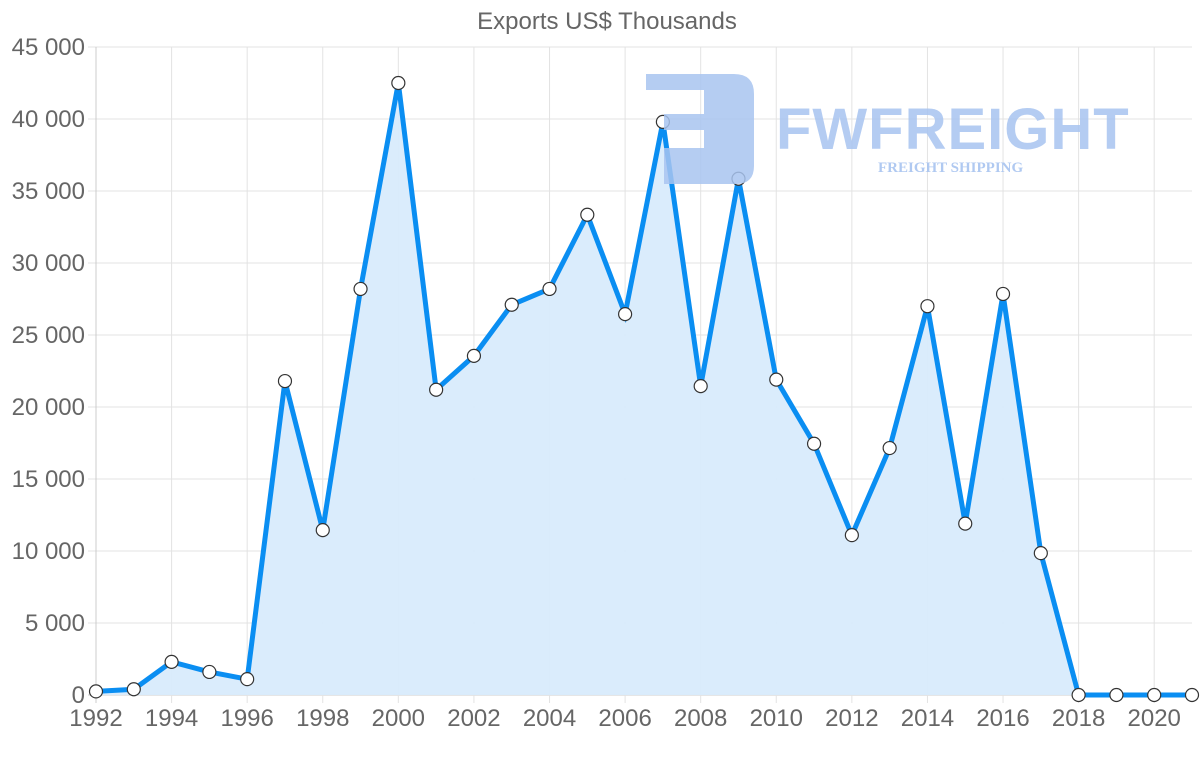 The image size is (1200, 763). What do you see at coordinates (607, 21) in the screenshot?
I see `chart-title: Exports US$ Thousands` at bounding box center [607, 21].